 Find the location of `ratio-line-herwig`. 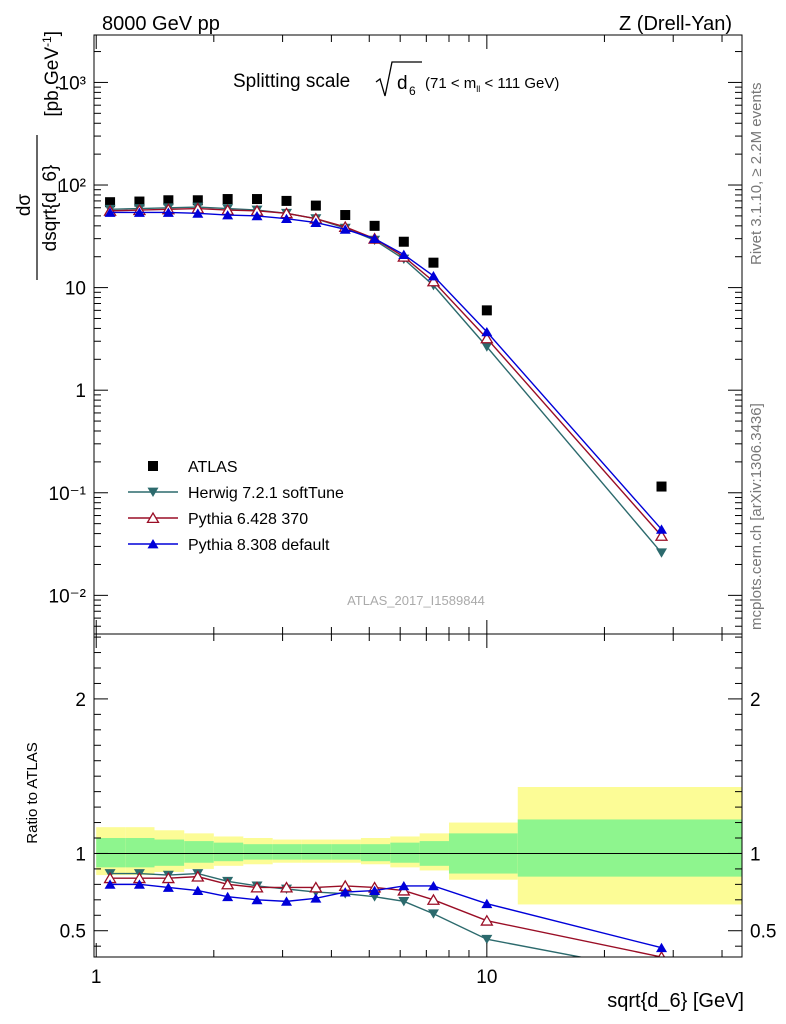

ratio-line-herwig is located at coordinates (347, 914).